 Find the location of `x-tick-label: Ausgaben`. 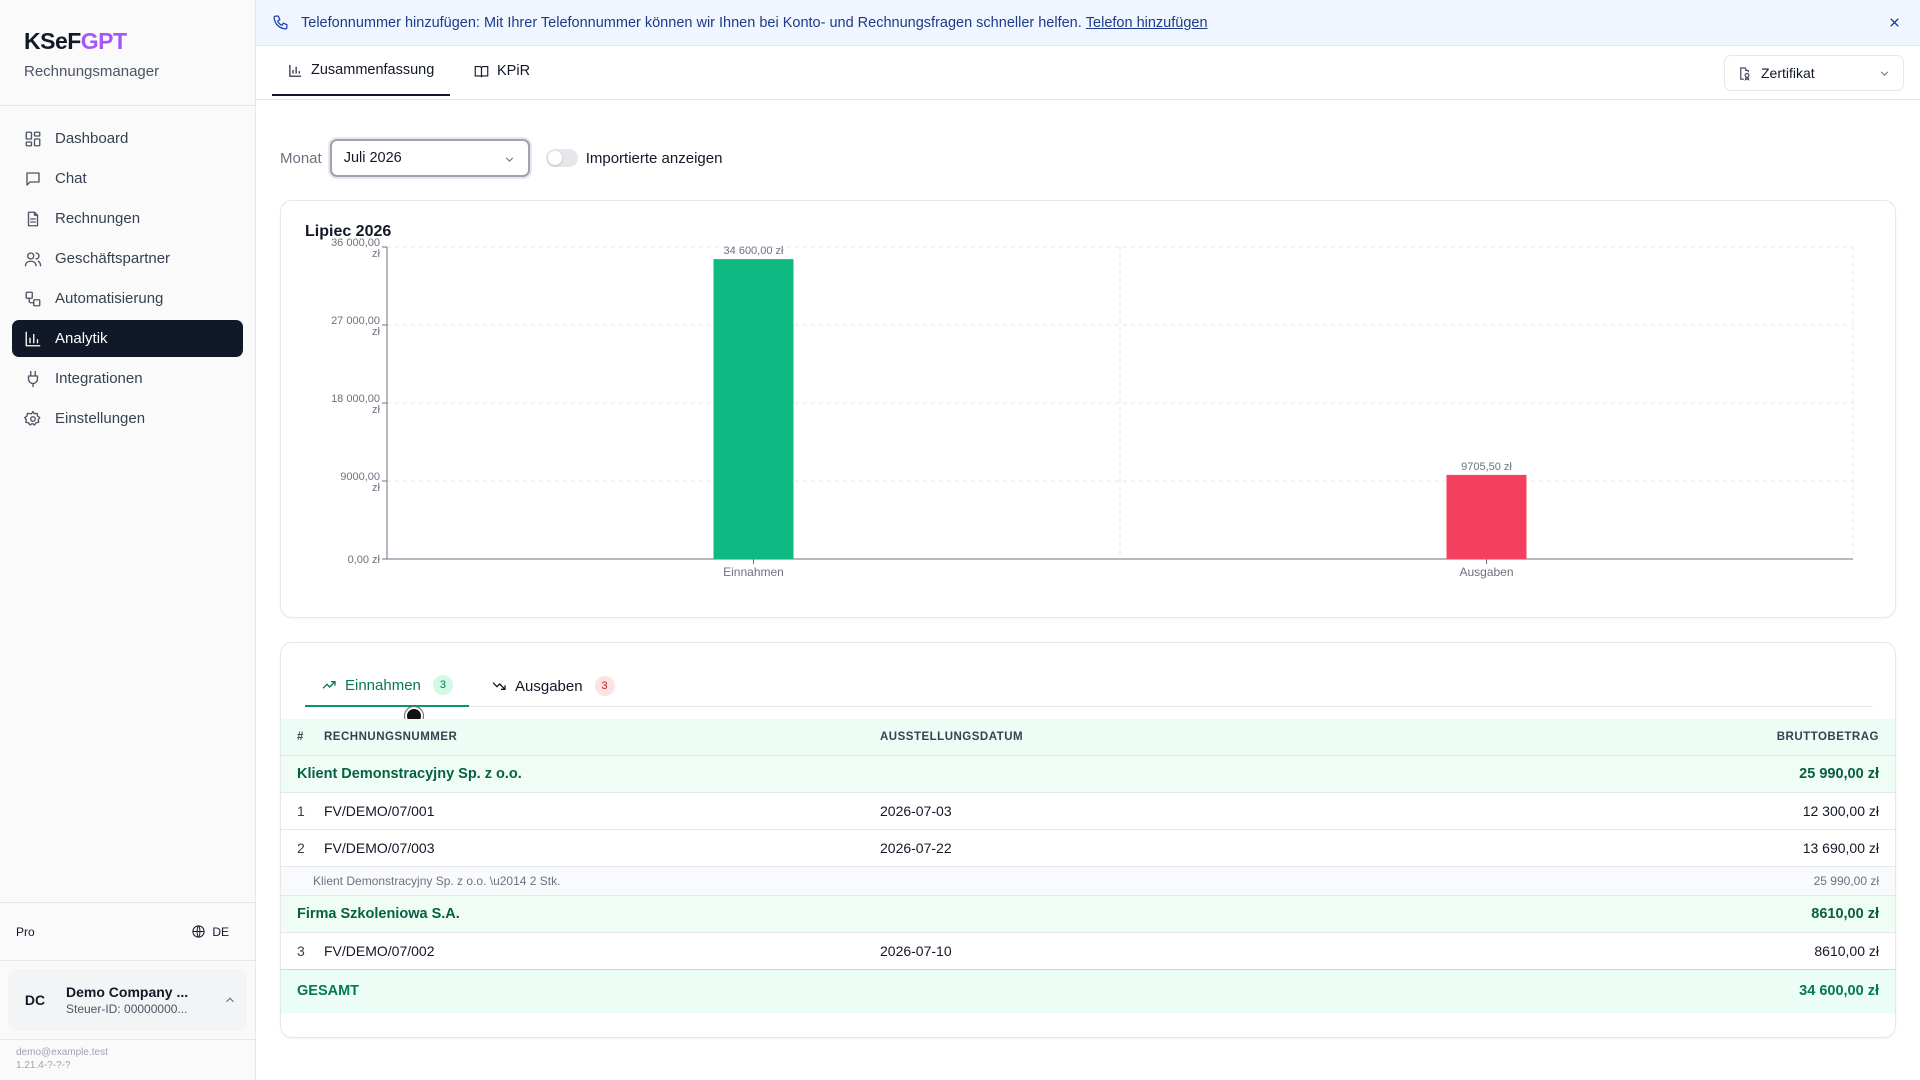

x-tick-label: Ausgaben is located at coordinates (1486, 572).